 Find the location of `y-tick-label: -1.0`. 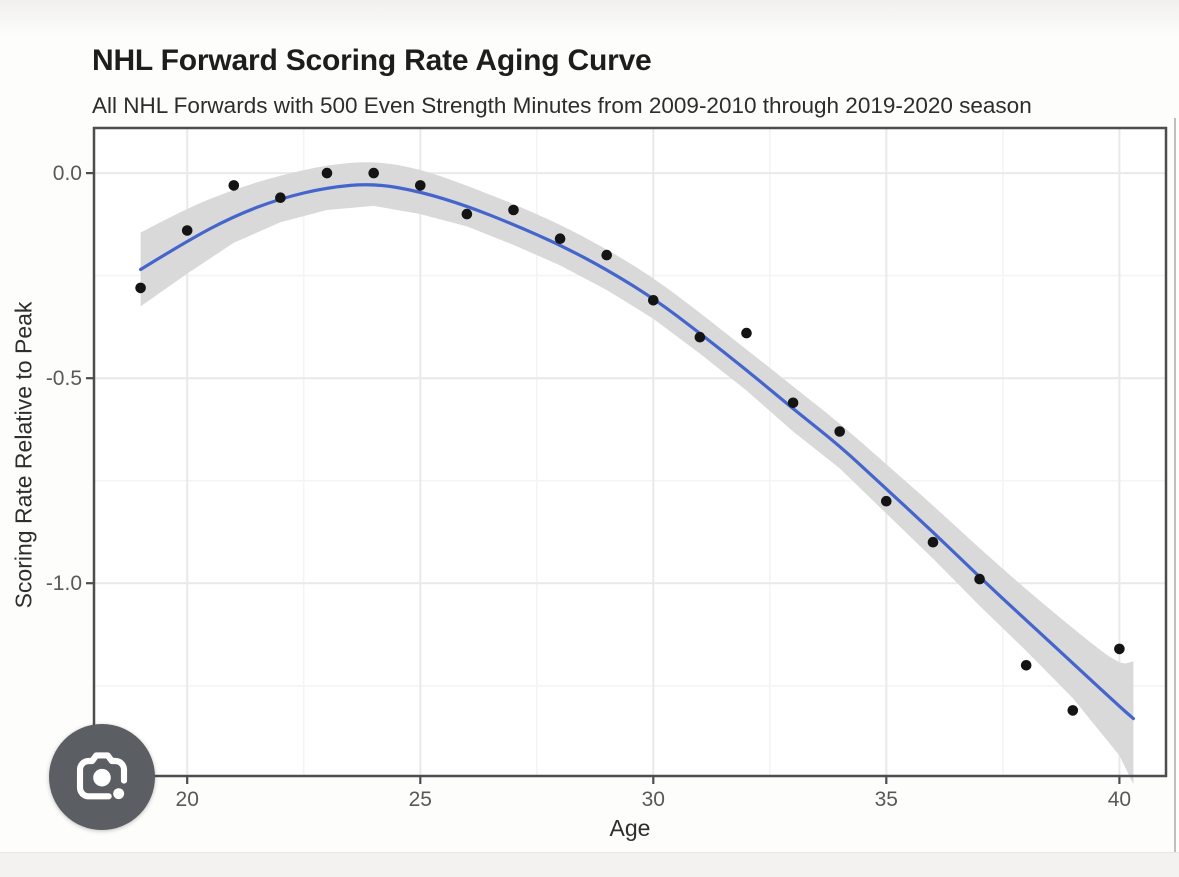

y-tick-label: -1.0 is located at coordinates (64, 583).